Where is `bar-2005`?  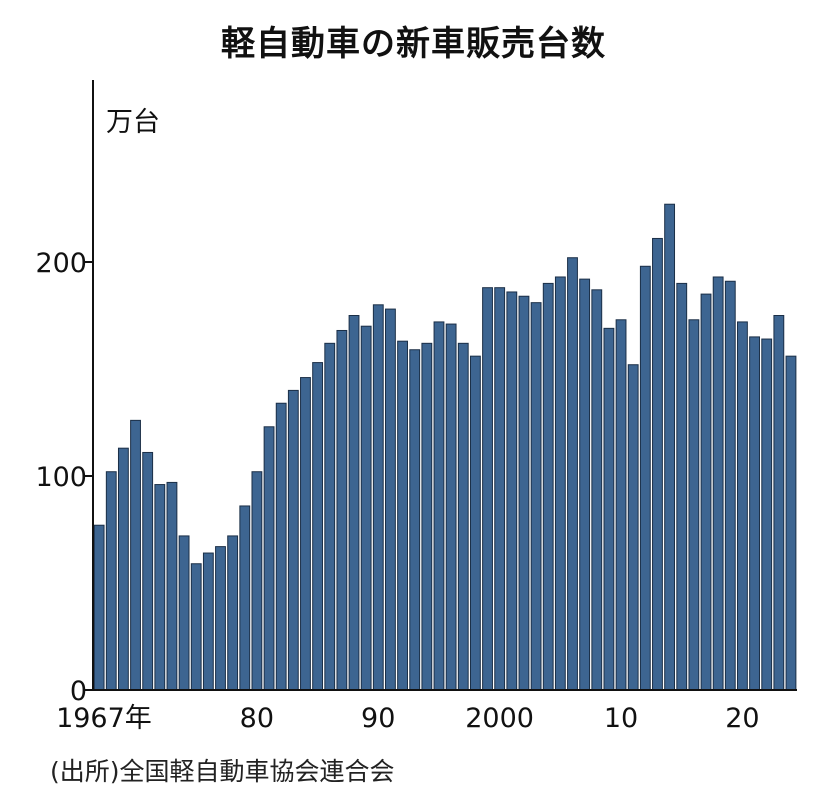
bar-2005 is located at coordinates (560, 483).